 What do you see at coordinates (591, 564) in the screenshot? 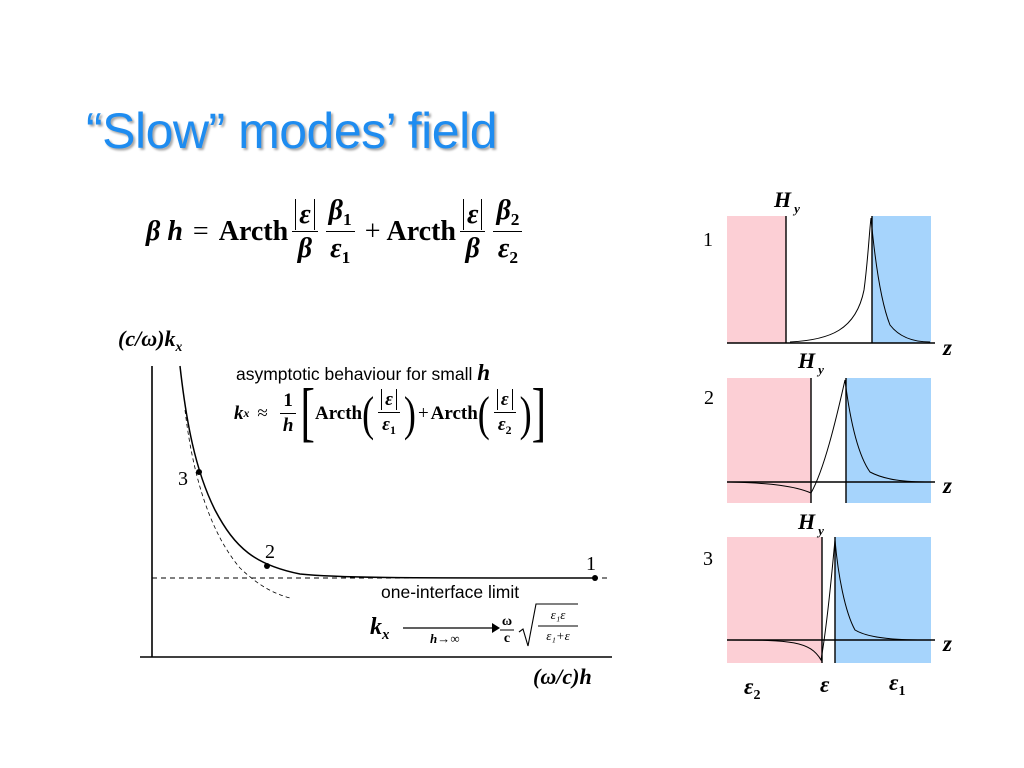
I see `point-label-1: 1` at bounding box center [591, 564].